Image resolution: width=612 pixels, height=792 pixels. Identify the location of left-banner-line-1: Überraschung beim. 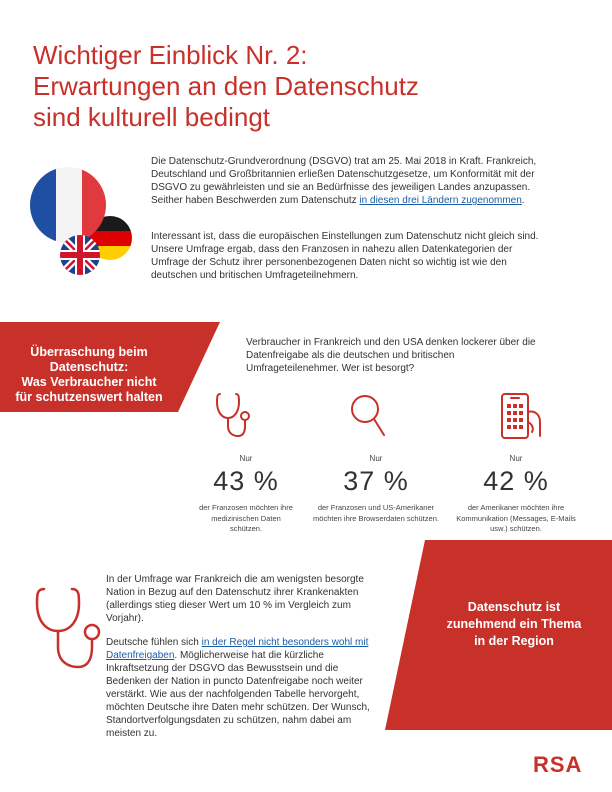
(89, 352).